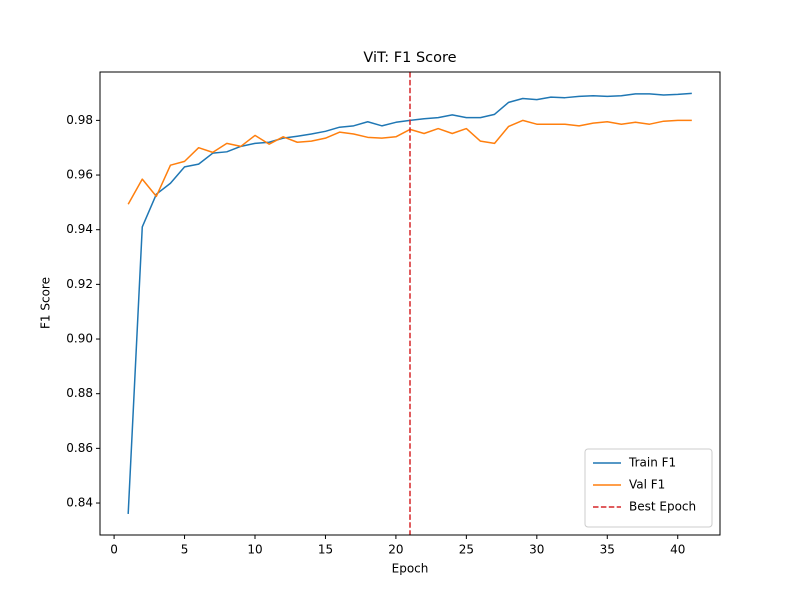  I want to click on y-tick-label: 0.98, so click(79, 120).